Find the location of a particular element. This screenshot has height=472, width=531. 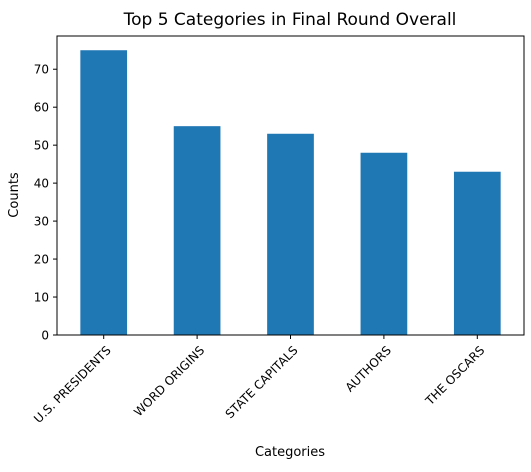

x-tick-label-2: STATE CAPITALS is located at coordinates (262, 382).